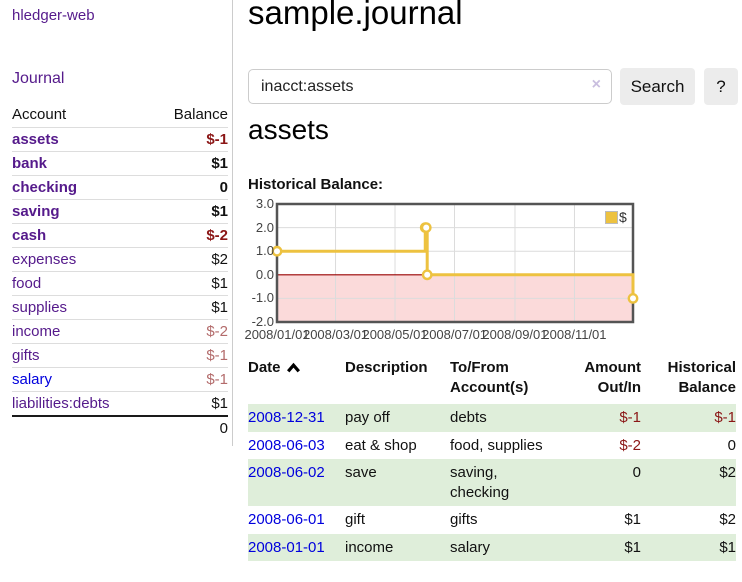 The image size is (742, 582). What do you see at coordinates (53, 15) in the screenshot?
I see `app-brand-link: hledger-web` at bounding box center [53, 15].